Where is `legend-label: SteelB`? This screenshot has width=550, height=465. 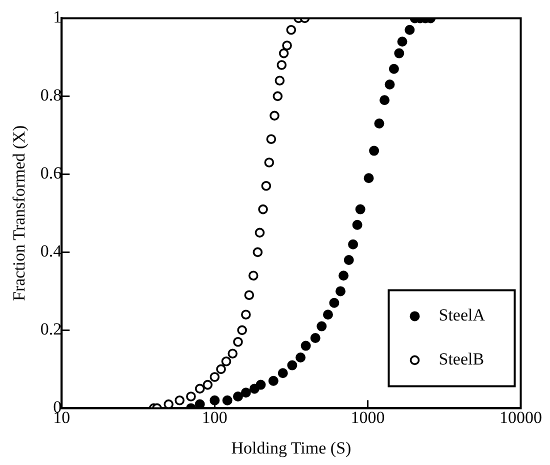 legend-label: SteelB is located at coordinates (461, 359).